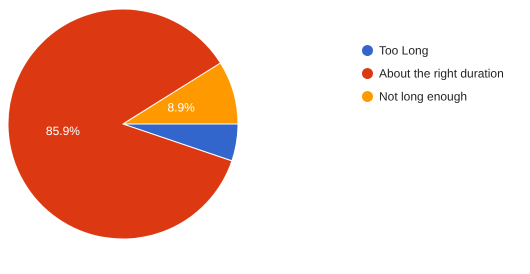 Image resolution: width=530 pixels, height=274 pixels. Describe the element at coordinates (403, 51) in the screenshot. I see `legend-label: Too Long` at that location.